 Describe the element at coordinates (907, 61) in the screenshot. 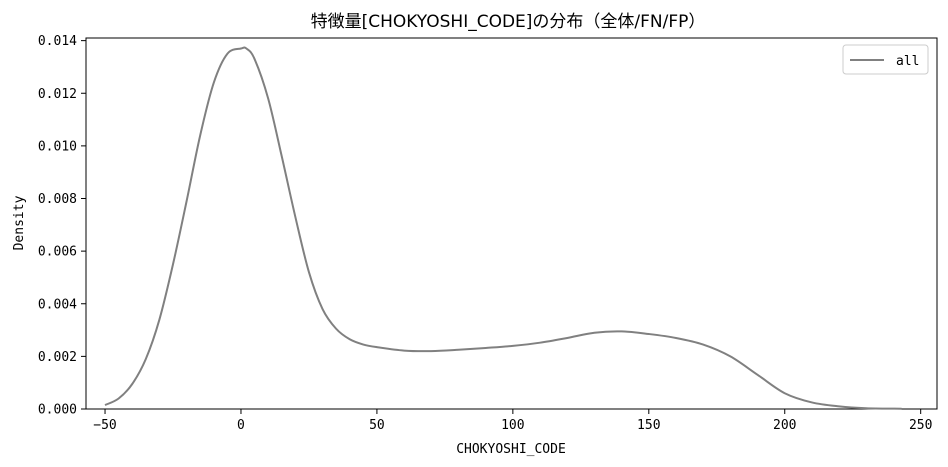

I see `legend-label-all: all` at that location.